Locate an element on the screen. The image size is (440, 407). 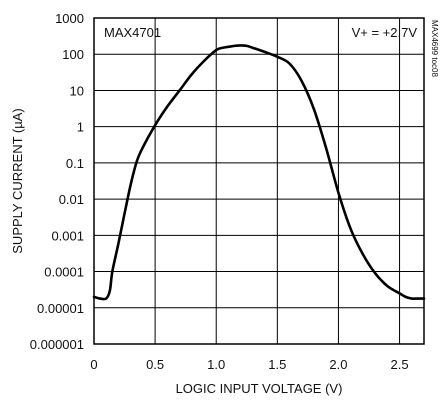
x-tick-label: 2.0 is located at coordinates (338, 364).